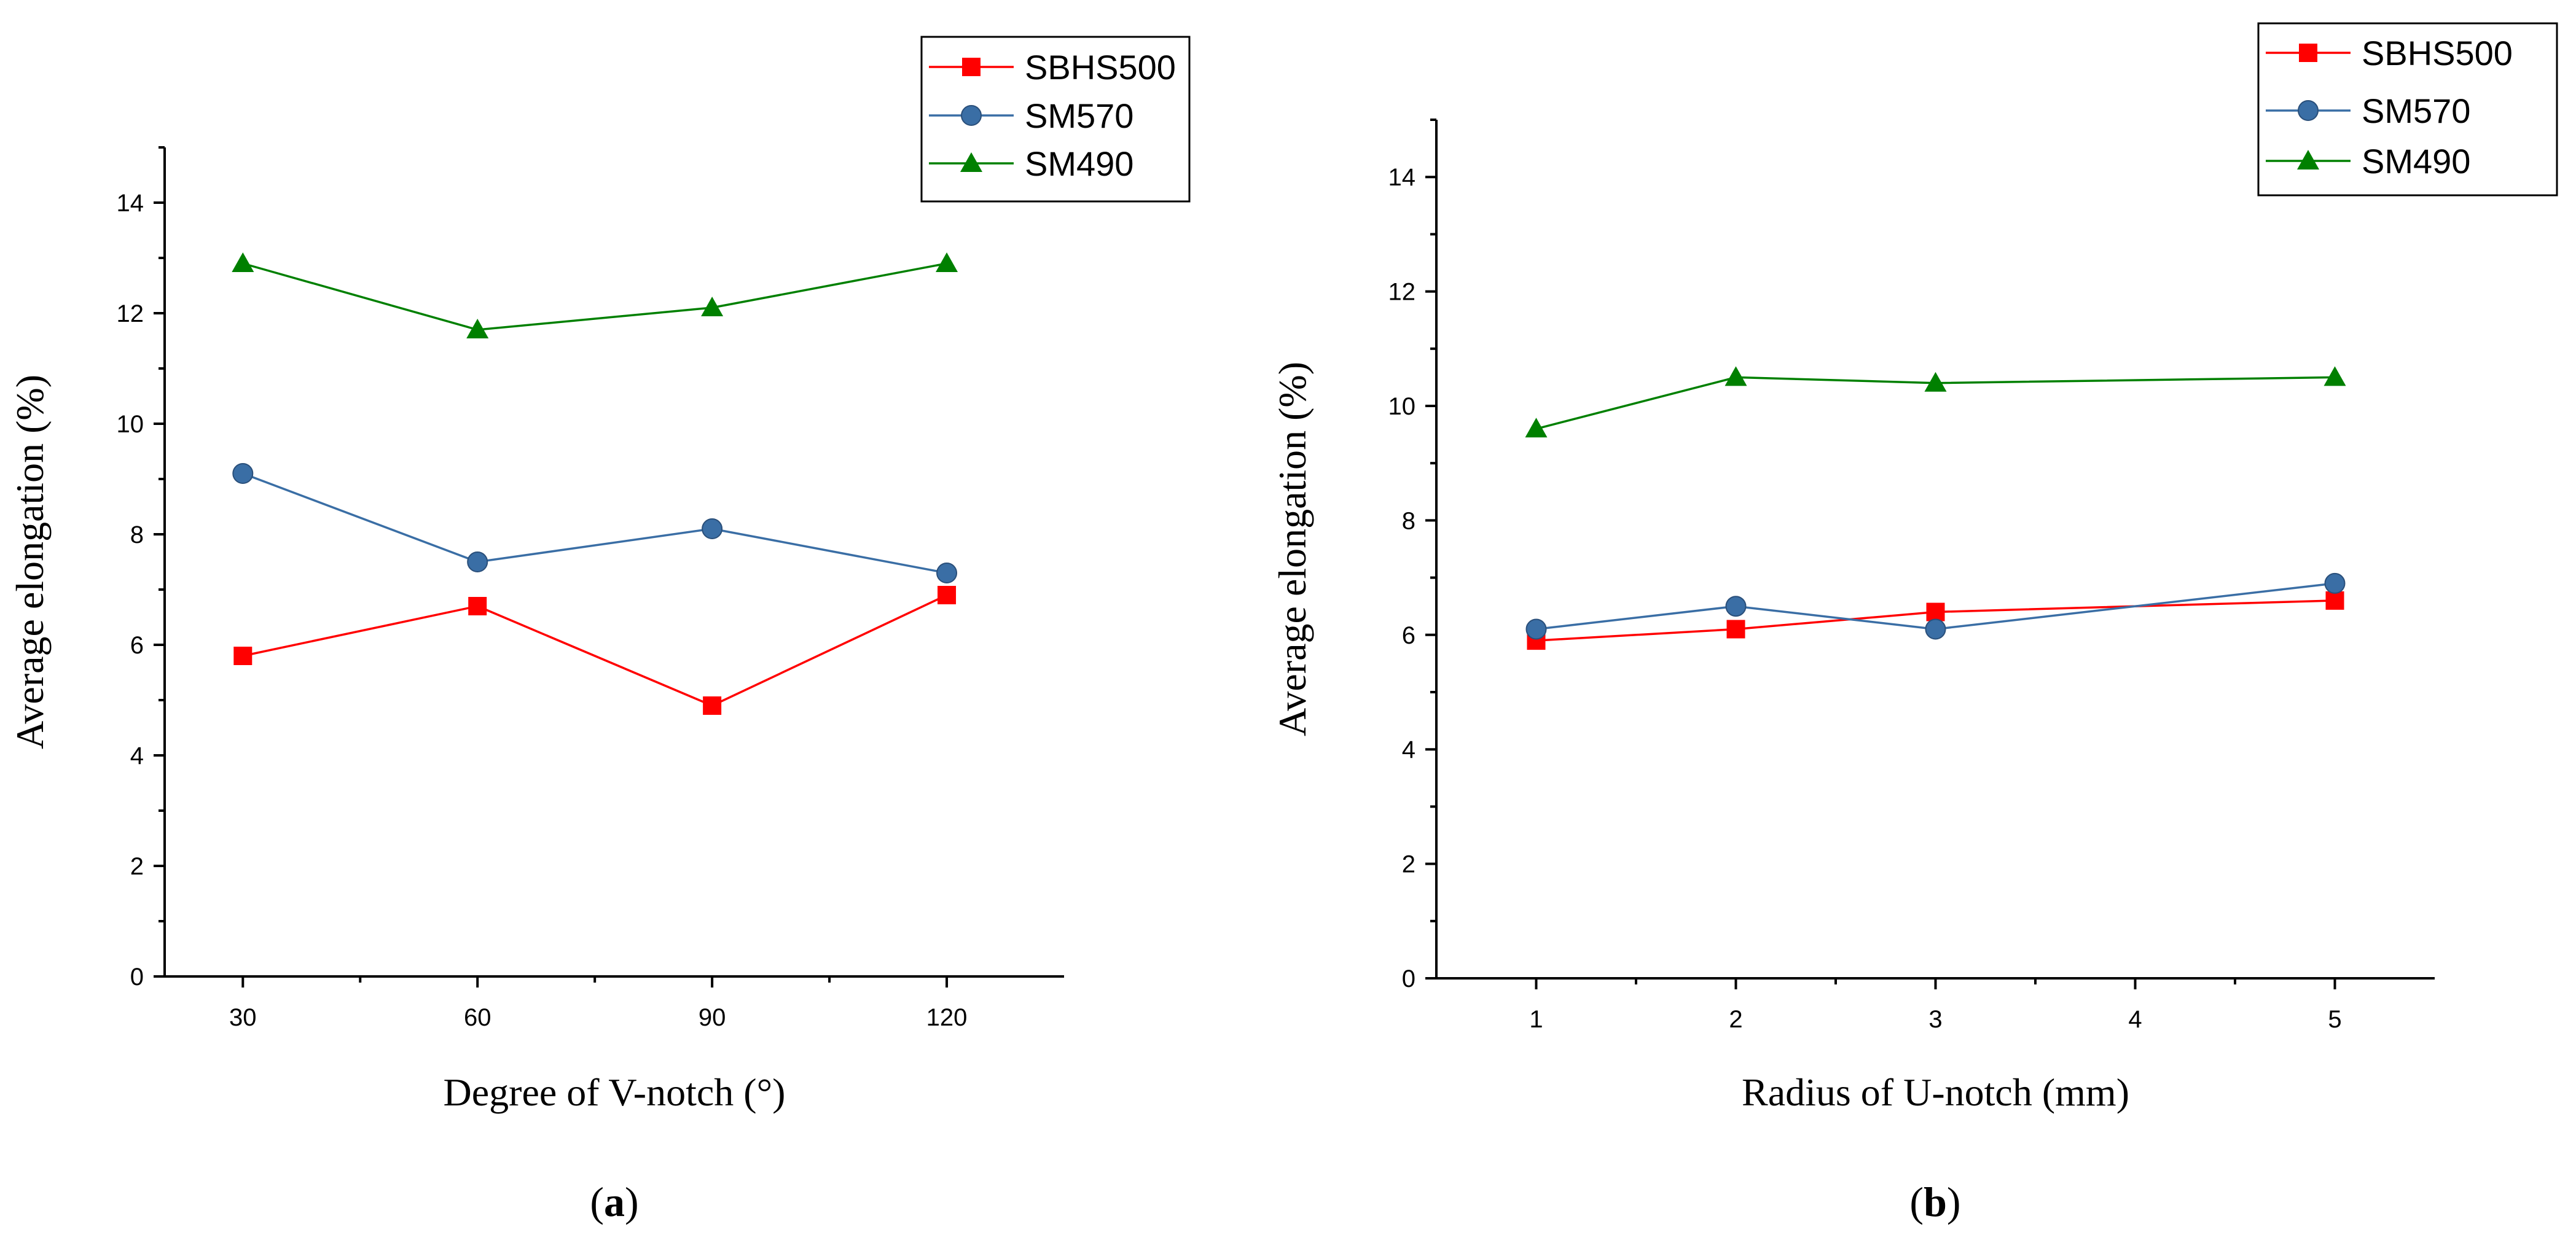 The width and height of the screenshot is (2576, 1235). I want to click on x-tick-label: 2, so click(1736, 1019).